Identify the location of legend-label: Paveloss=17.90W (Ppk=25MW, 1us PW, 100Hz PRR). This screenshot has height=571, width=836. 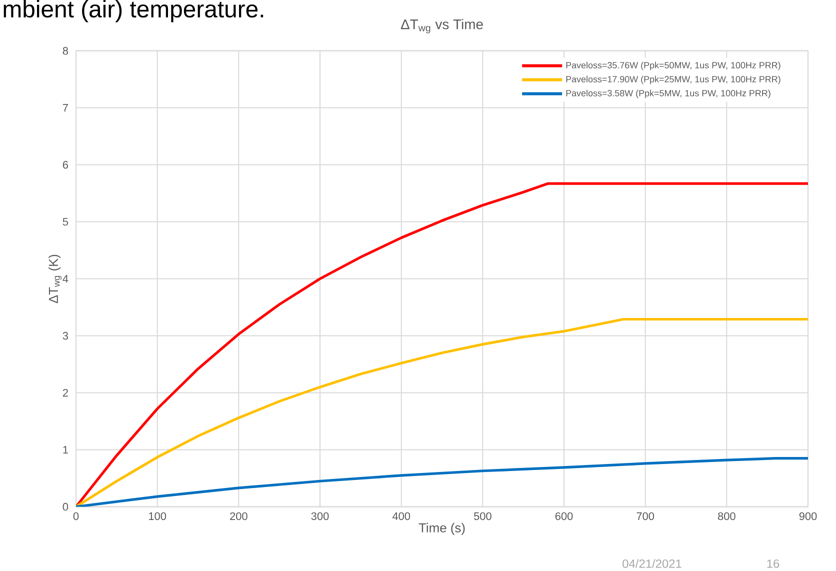
(673, 80).